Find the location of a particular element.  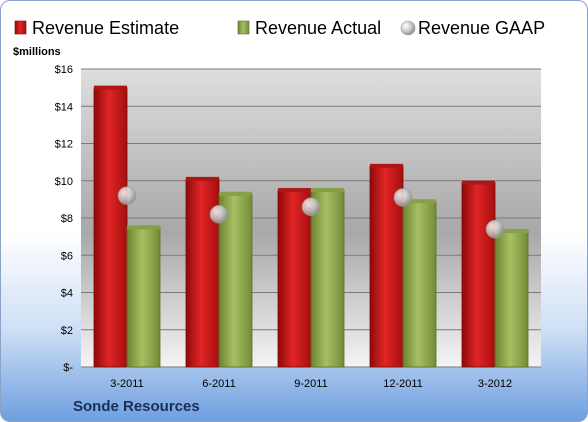

legend-label: Revenue Estimate is located at coordinates (105, 28).